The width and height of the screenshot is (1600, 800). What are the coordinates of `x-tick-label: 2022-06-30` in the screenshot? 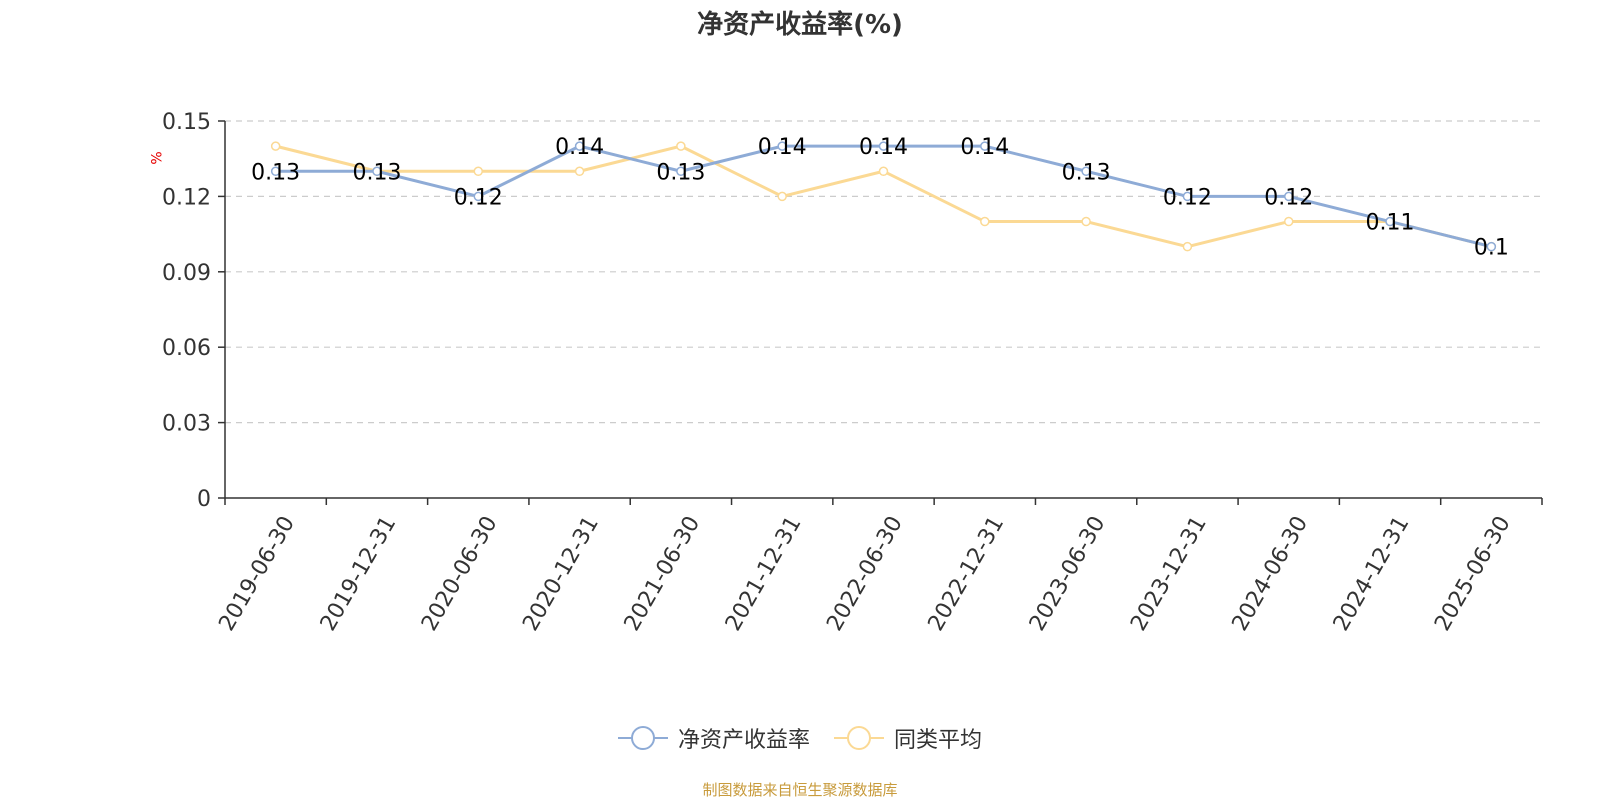 It's located at (865, 573).